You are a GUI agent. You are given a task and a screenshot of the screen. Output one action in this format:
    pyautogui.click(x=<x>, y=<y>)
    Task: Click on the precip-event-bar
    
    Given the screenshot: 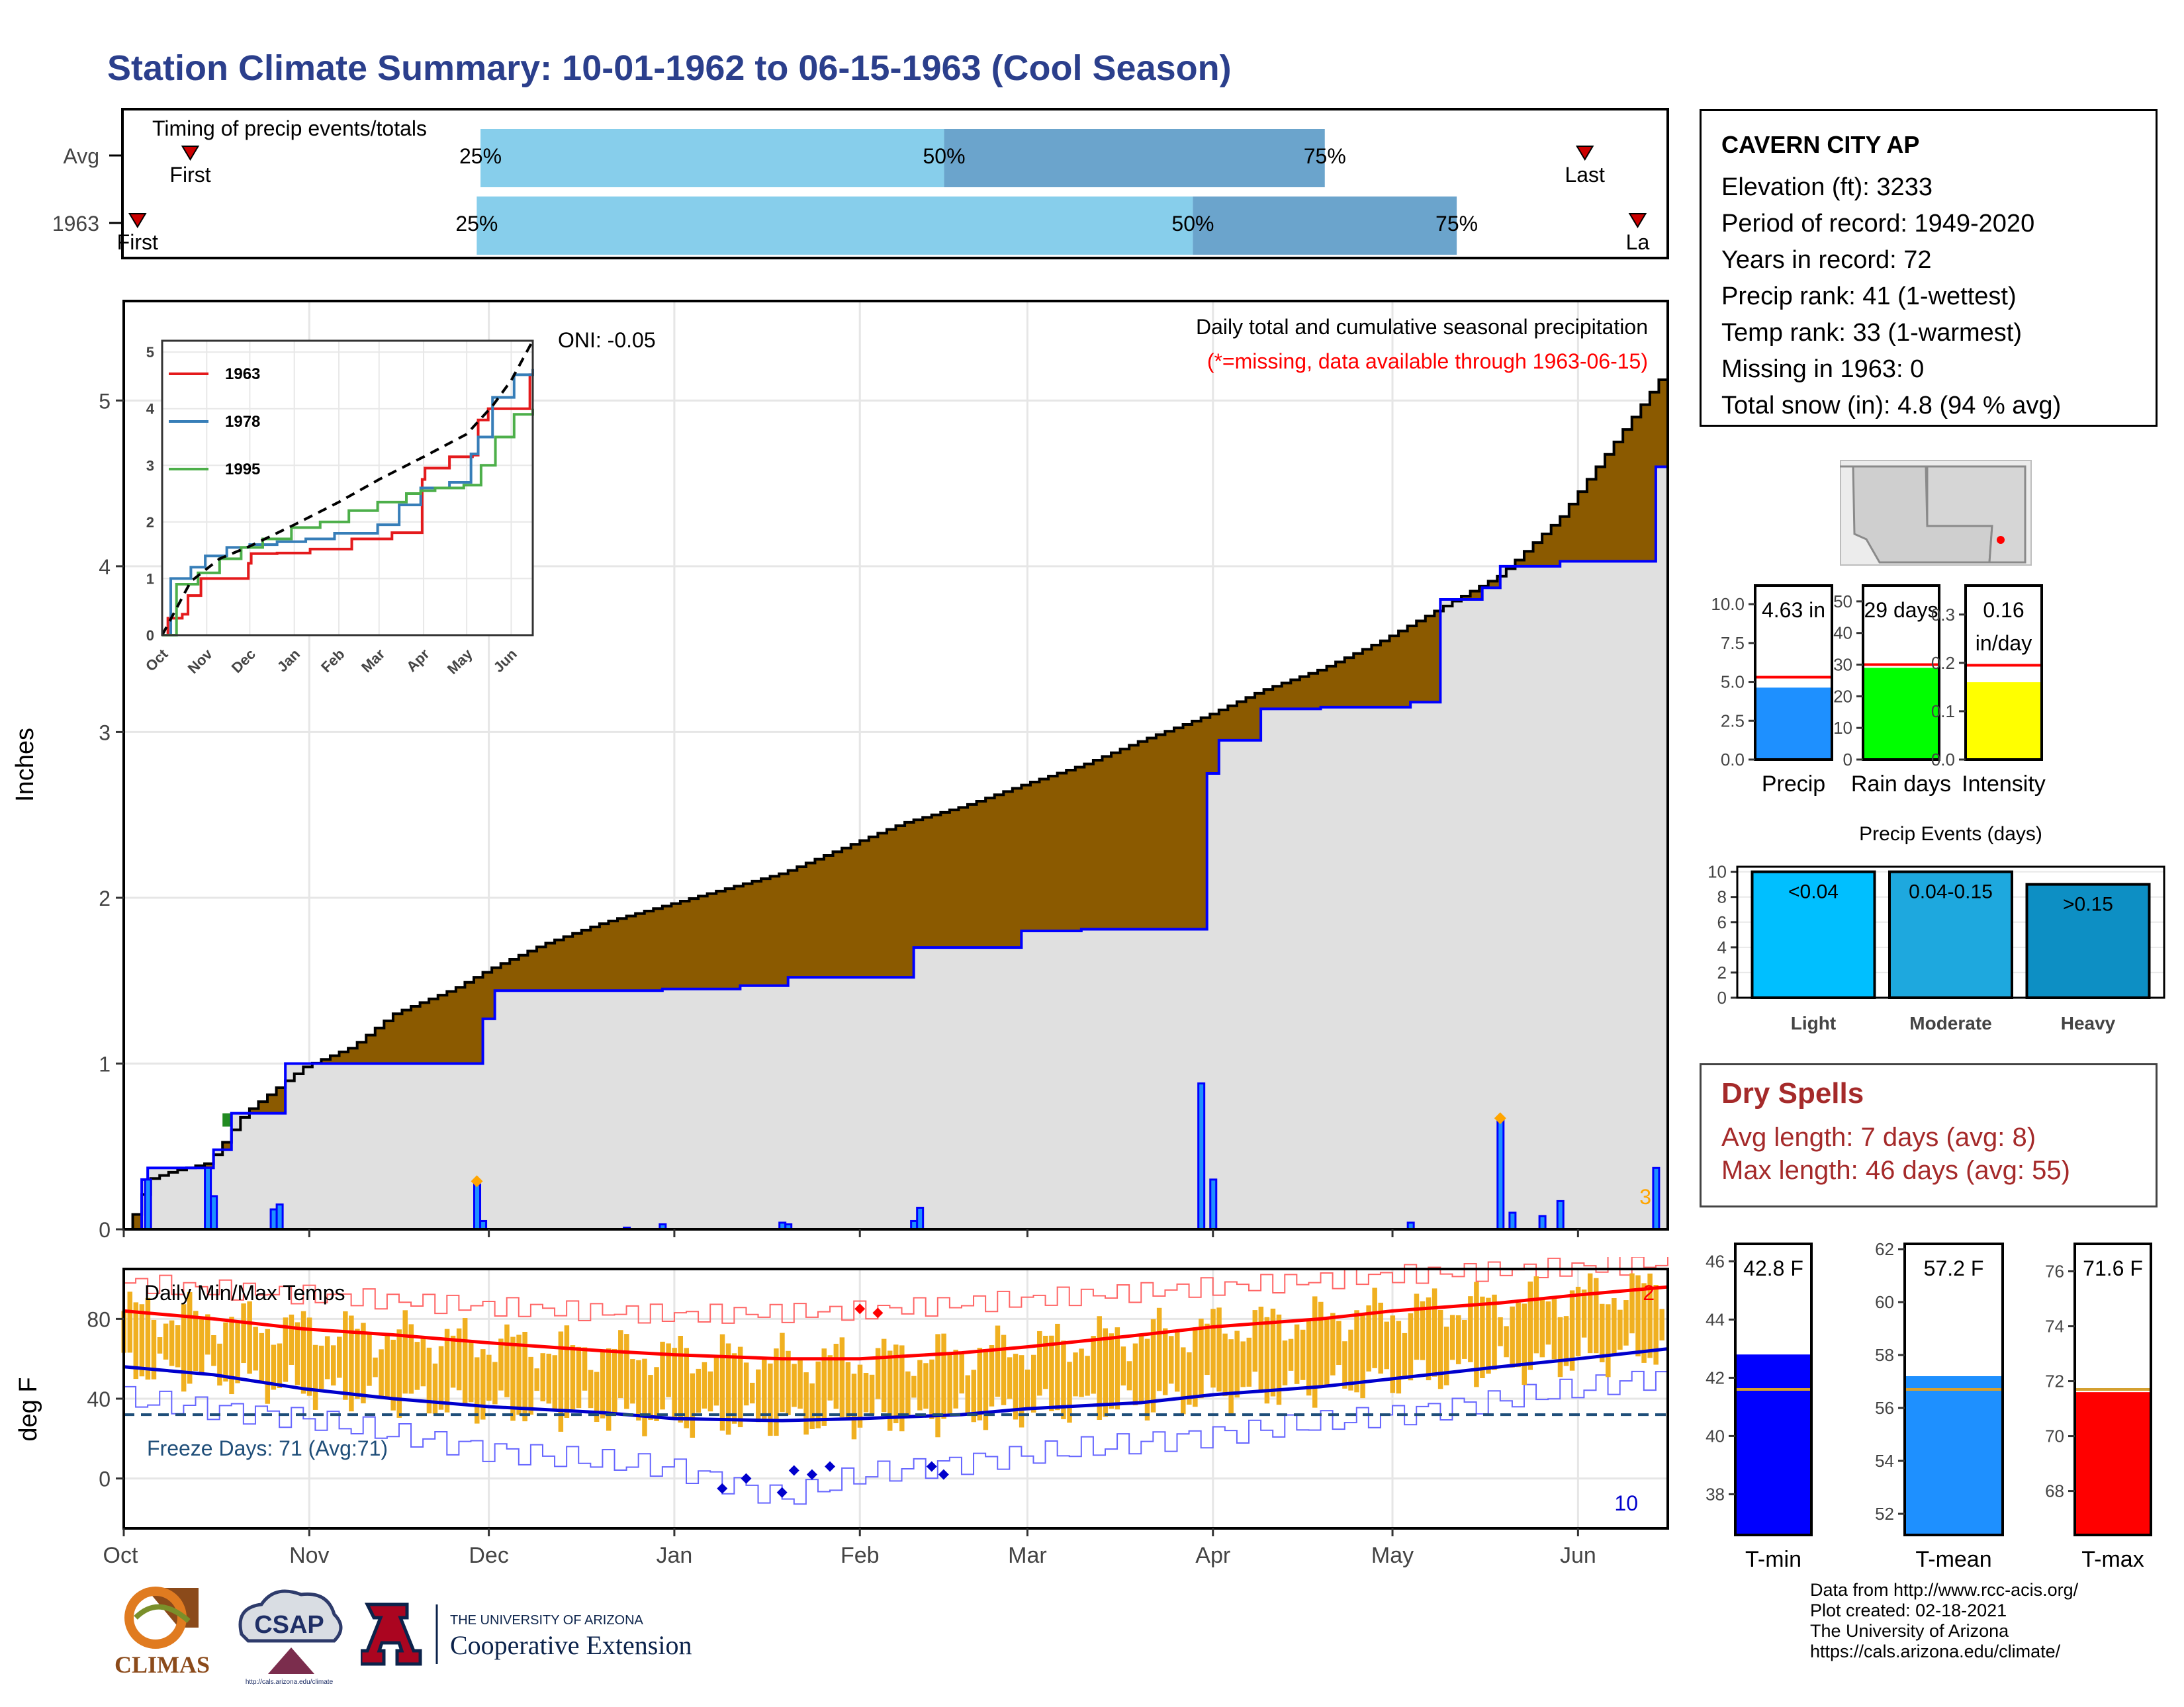 What is the action you would take?
    pyautogui.click(x=1951, y=935)
    